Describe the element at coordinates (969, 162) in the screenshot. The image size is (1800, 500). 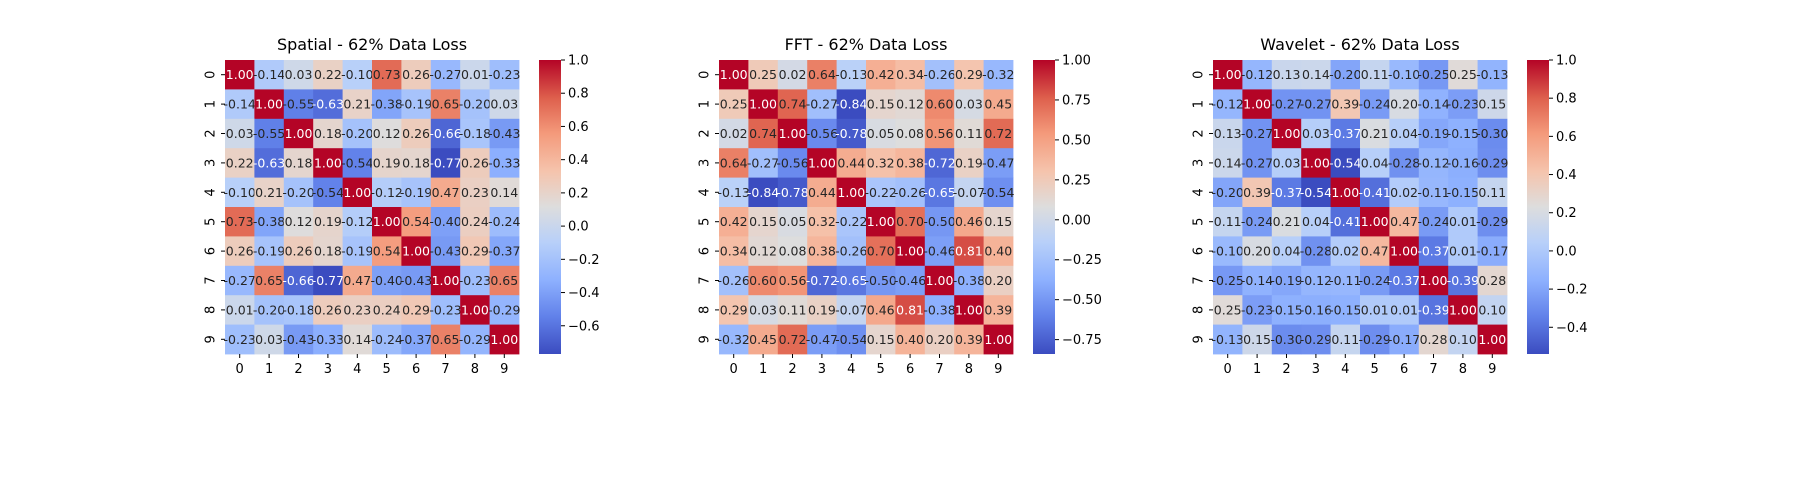
I see `cell-value-label: 0.19` at that location.